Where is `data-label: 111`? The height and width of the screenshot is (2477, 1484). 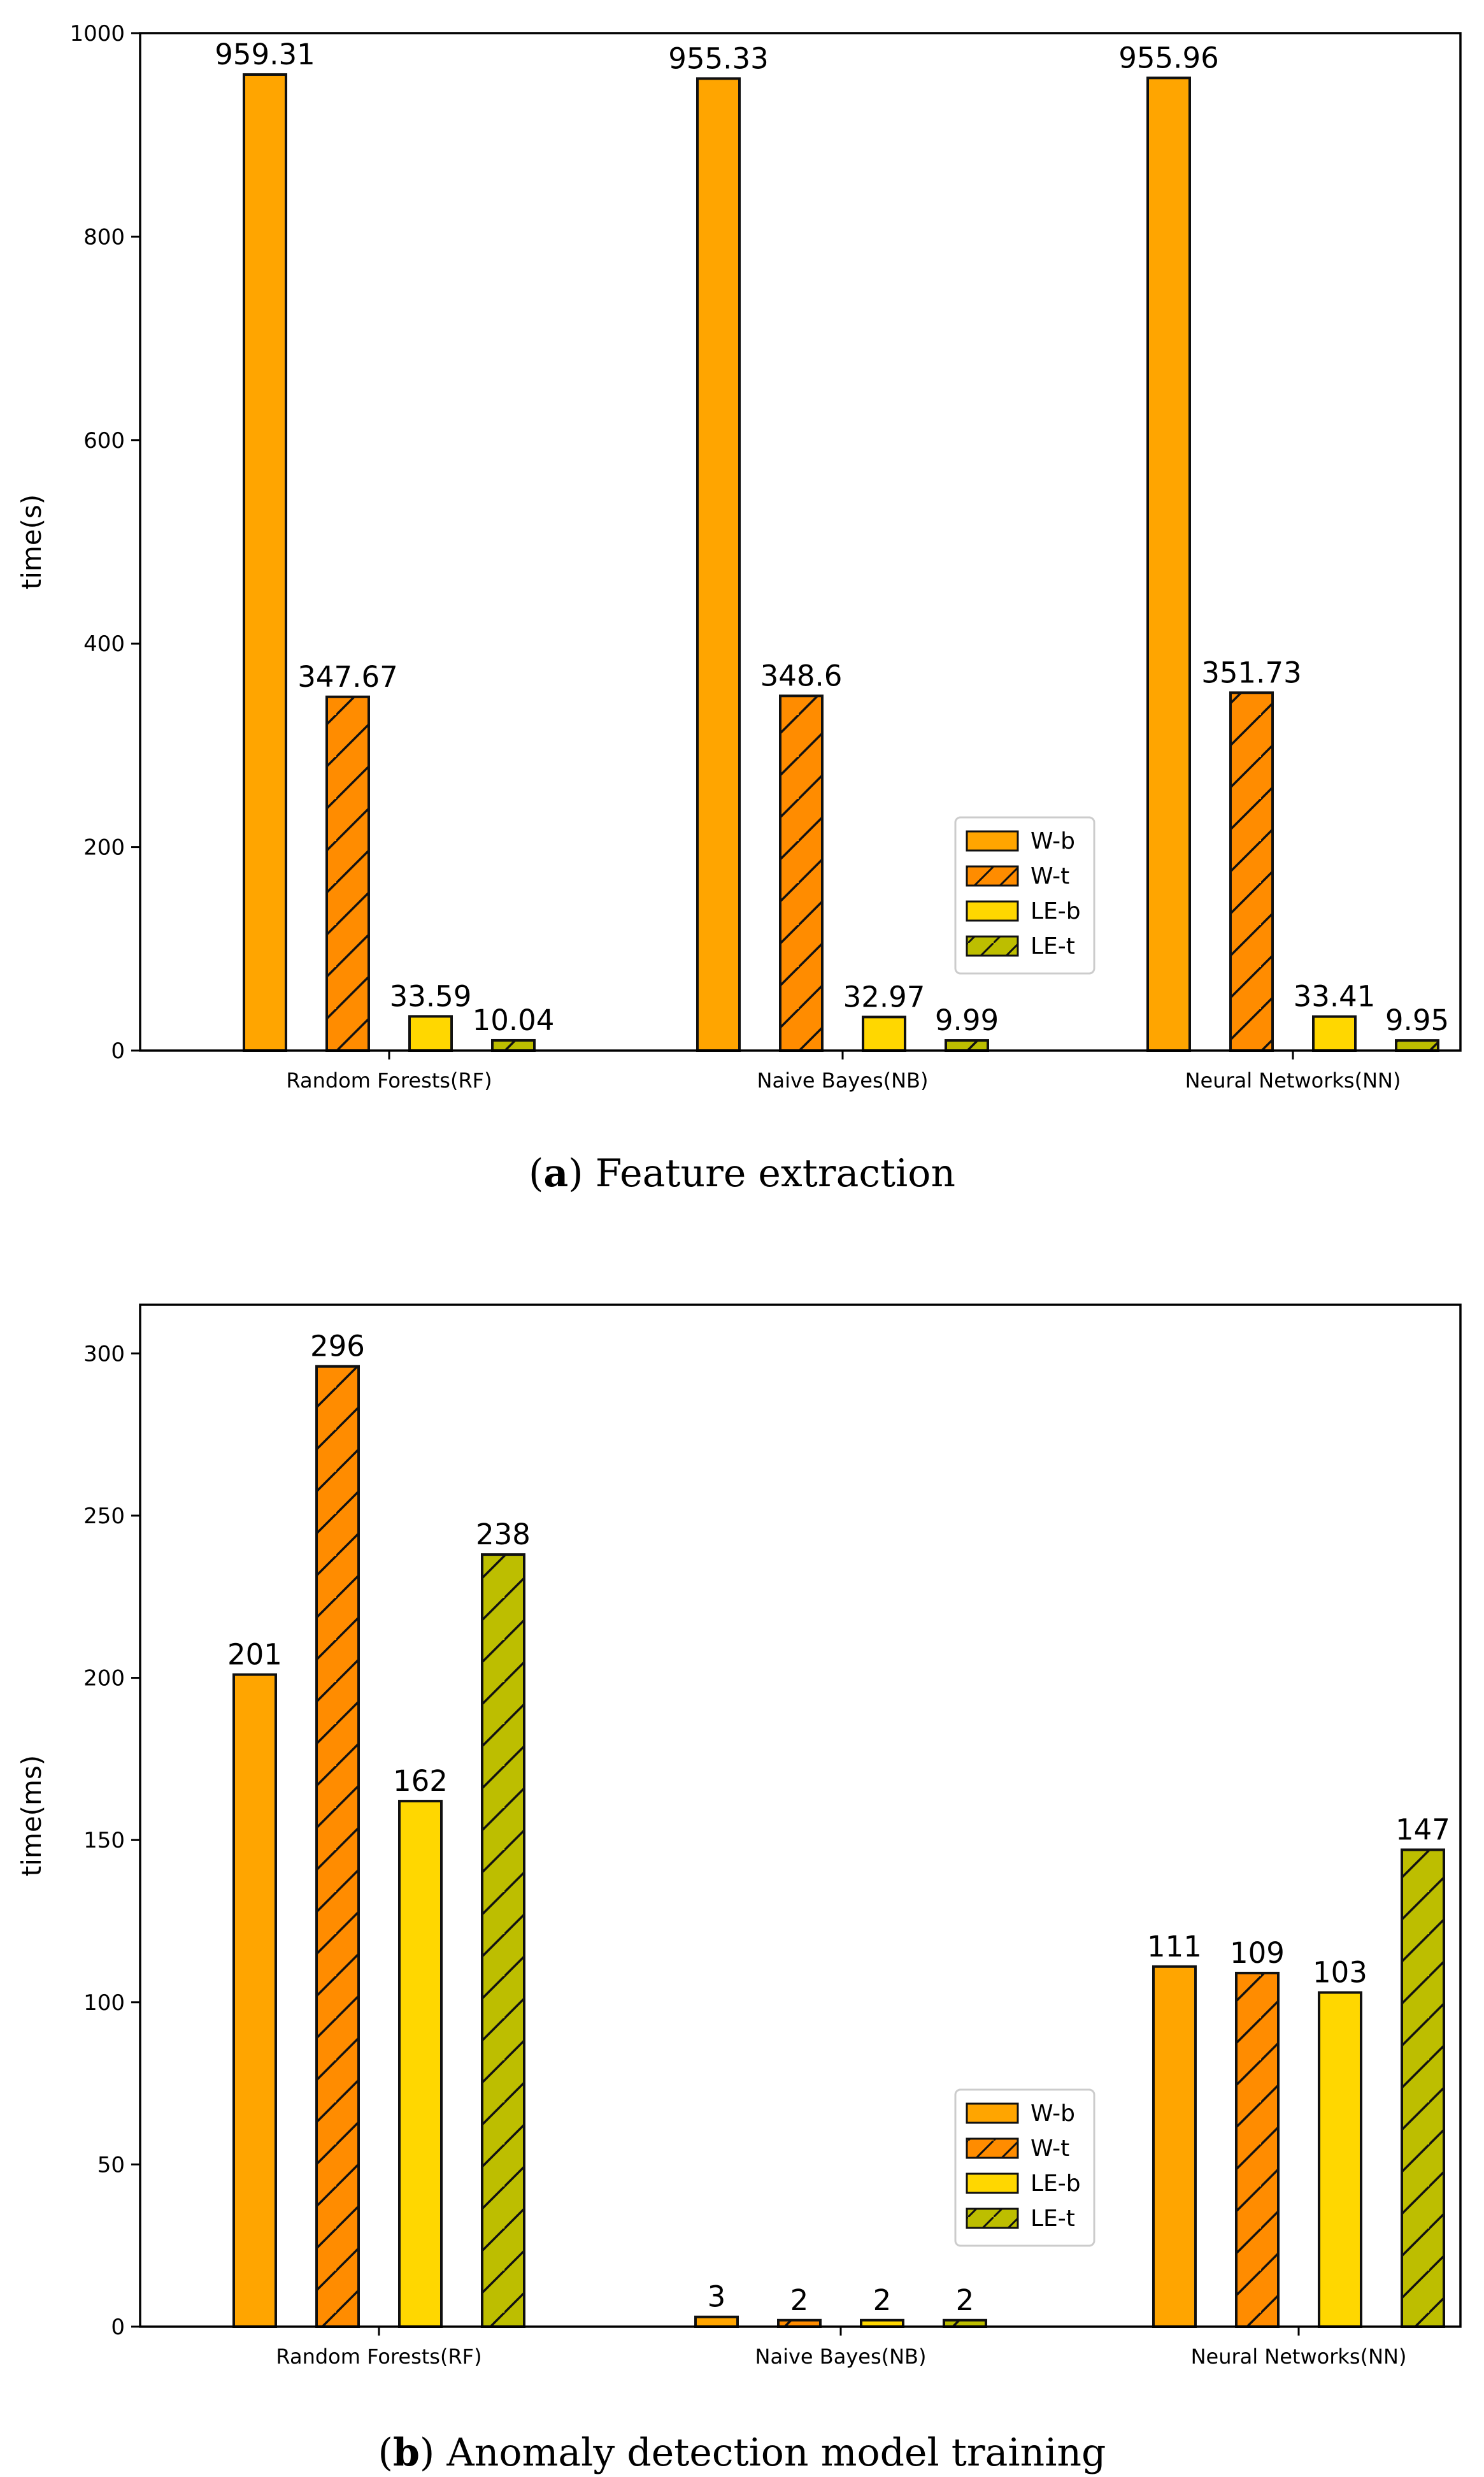 data-label: 111 is located at coordinates (1174, 1947).